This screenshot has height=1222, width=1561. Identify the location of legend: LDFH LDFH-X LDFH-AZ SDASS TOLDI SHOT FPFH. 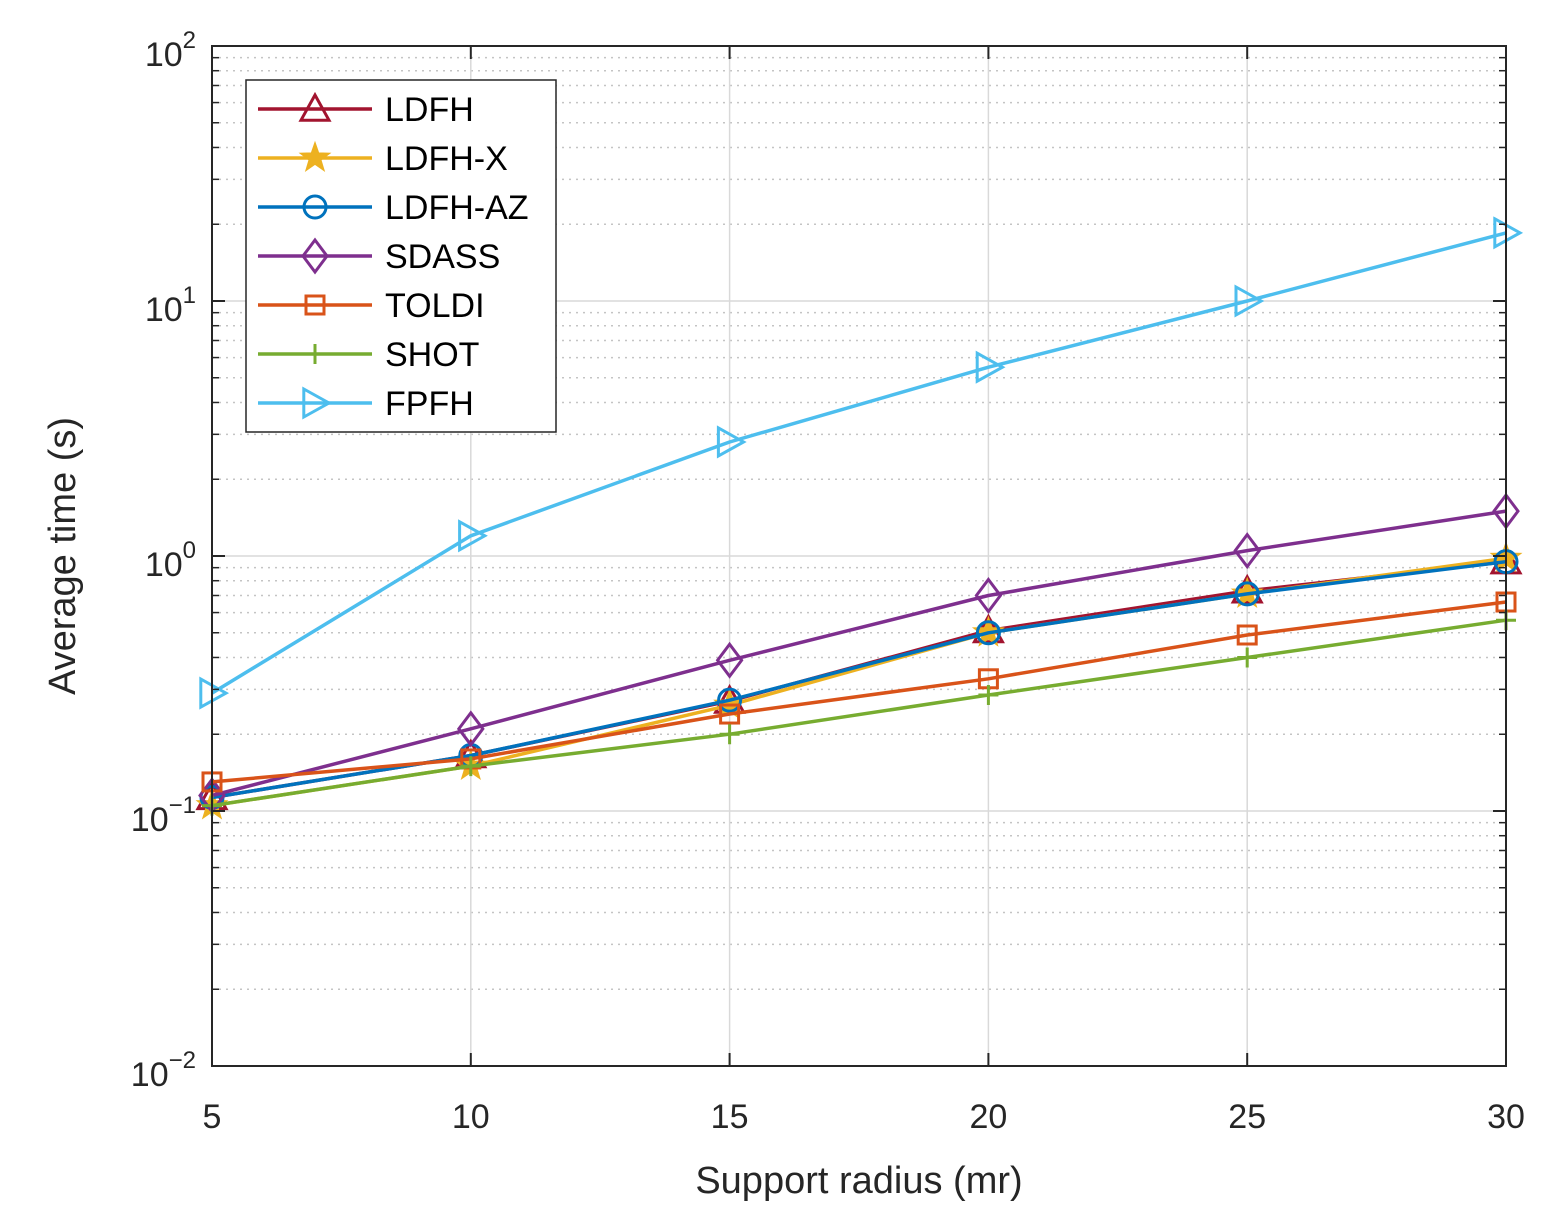
(401, 256).